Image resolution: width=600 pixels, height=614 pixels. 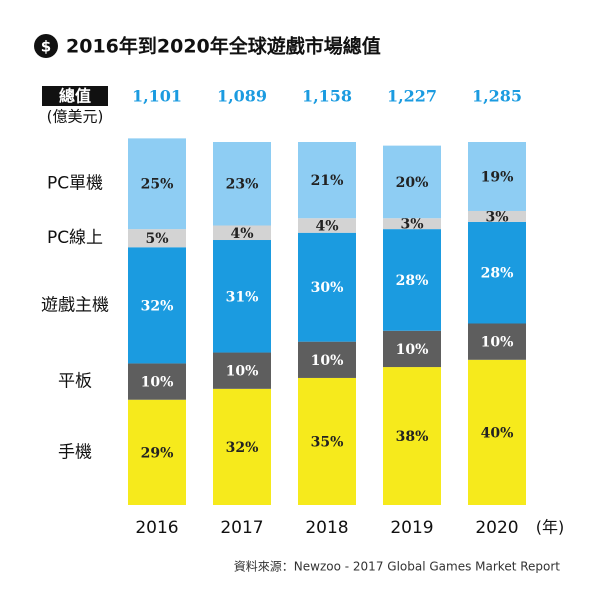 What do you see at coordinates (497, 96) in the screenshot?
I see `total-label: 1,285` at bounding box center [497, 96].